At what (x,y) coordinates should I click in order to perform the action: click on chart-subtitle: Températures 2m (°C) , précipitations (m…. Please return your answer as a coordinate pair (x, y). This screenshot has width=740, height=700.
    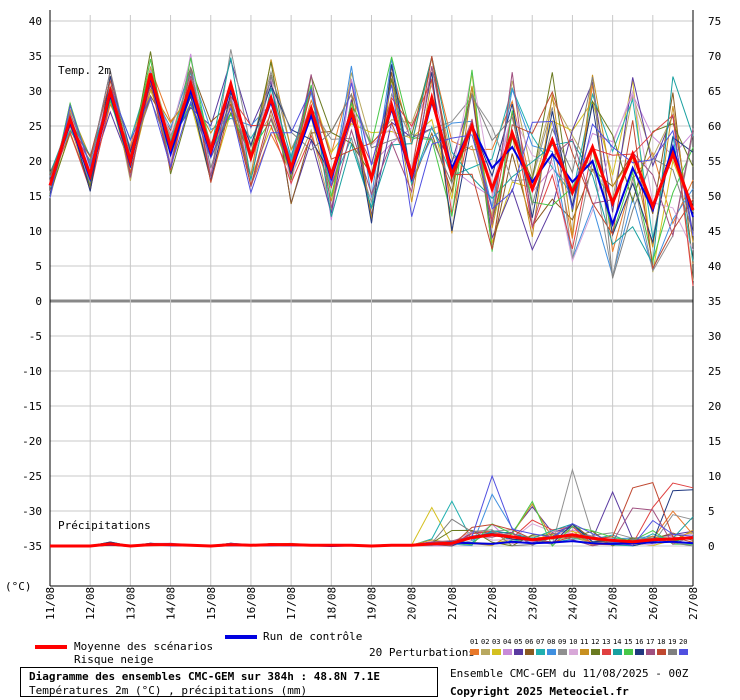
    Looking at the image, I should click on (168, 690).